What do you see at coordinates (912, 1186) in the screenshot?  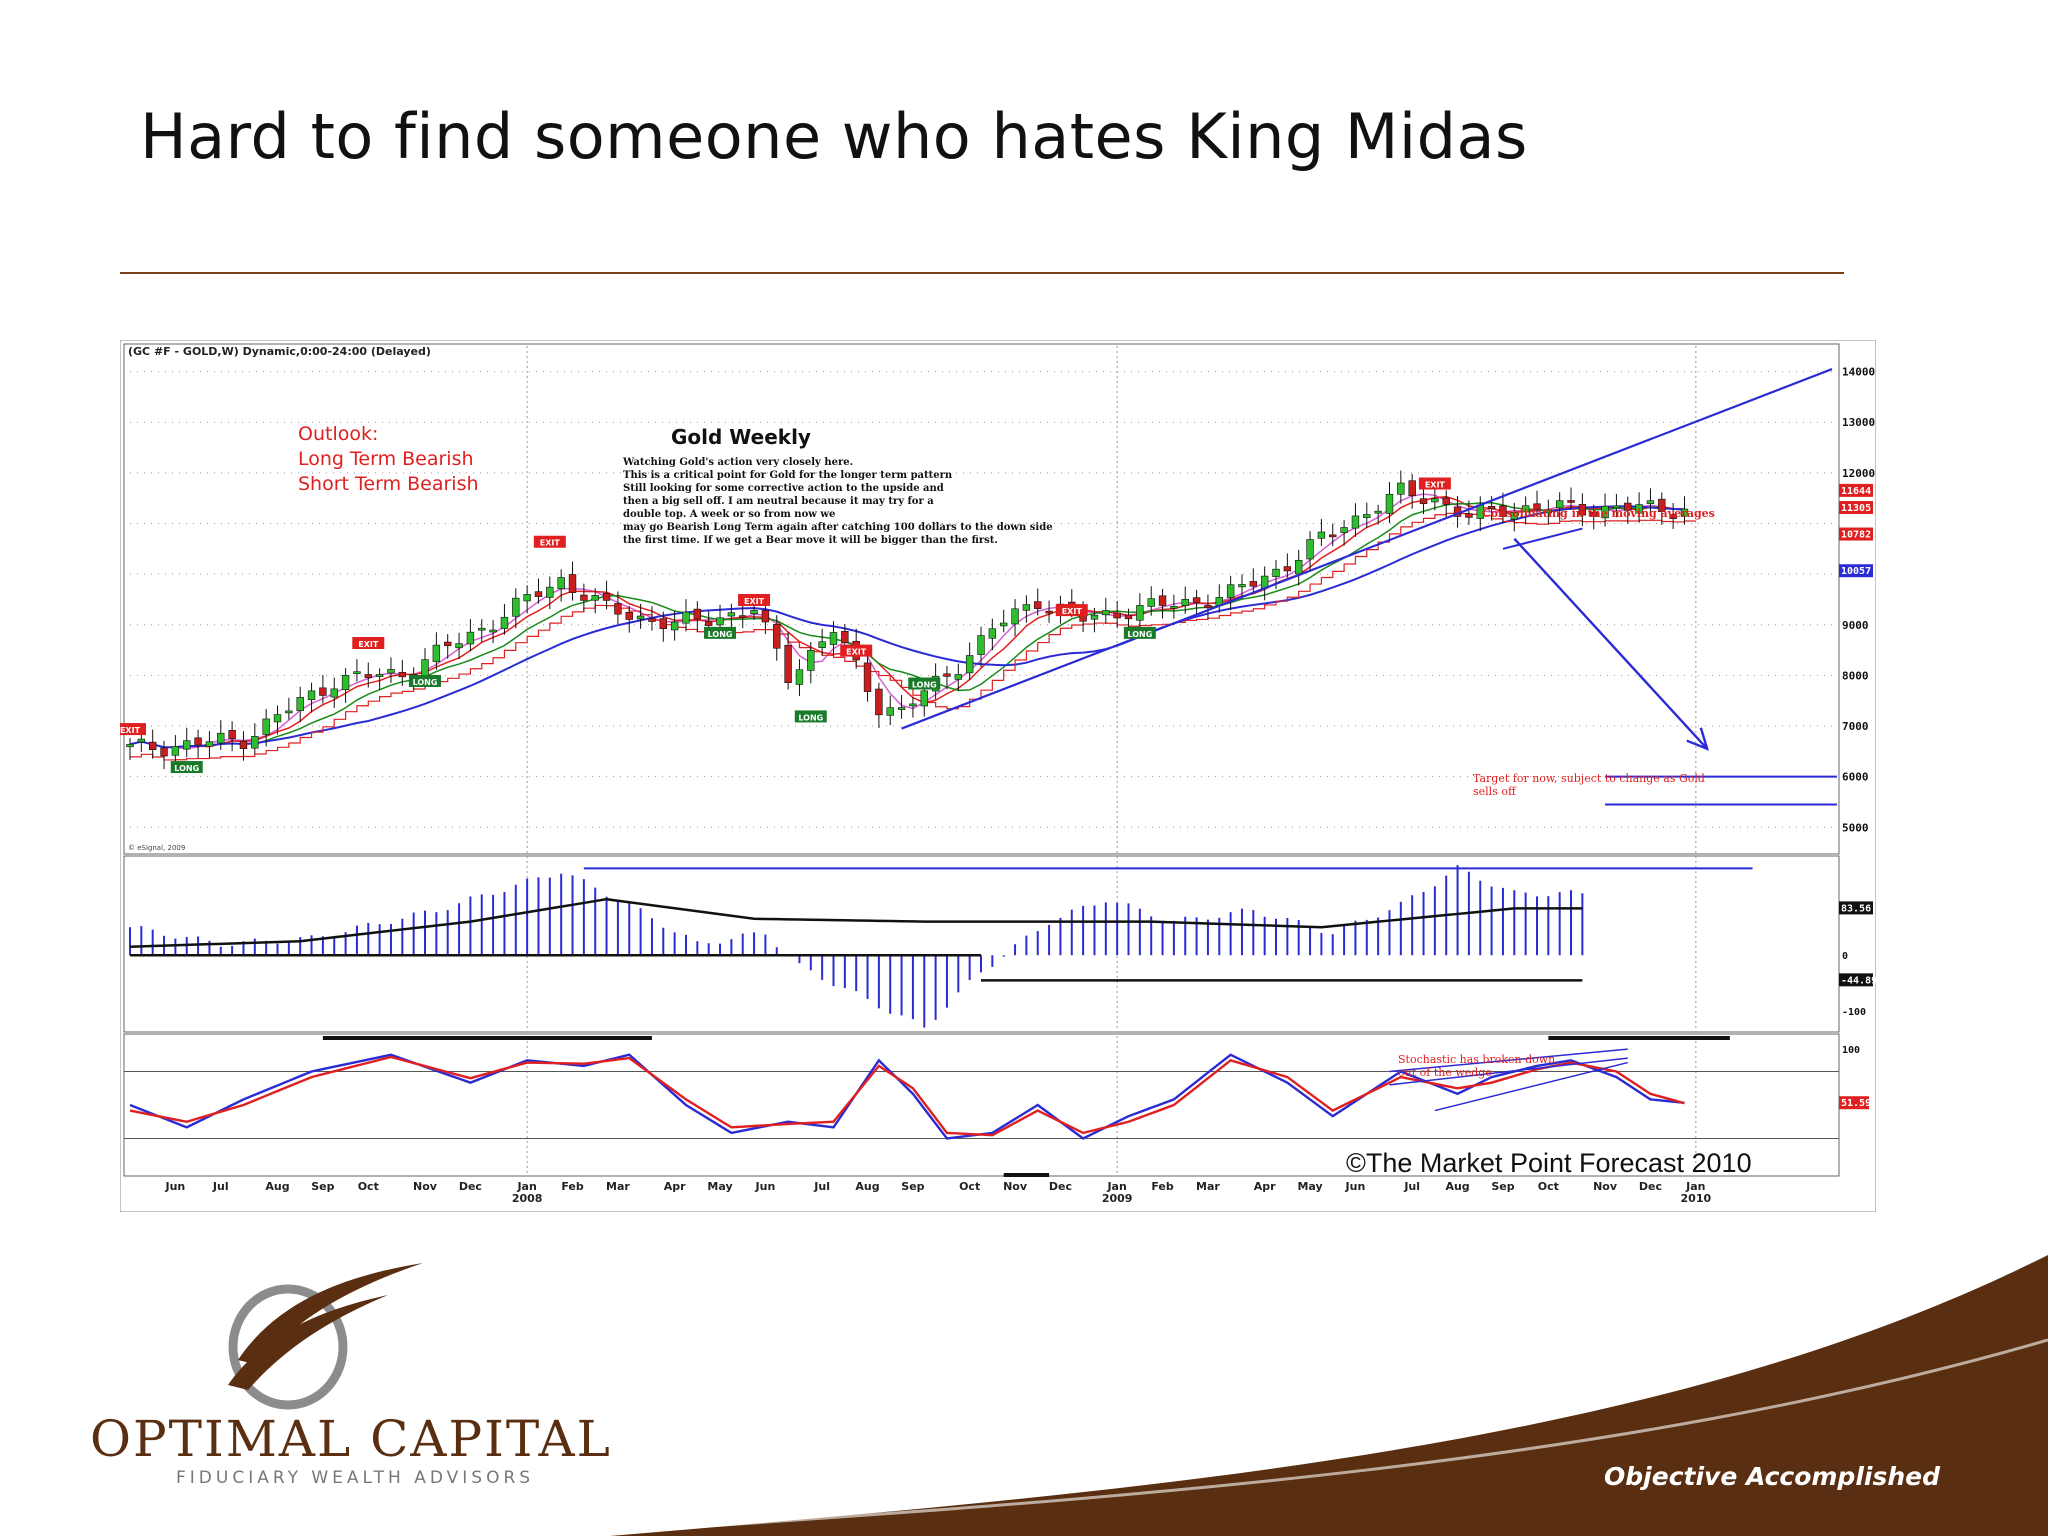 I see `x-axis-tick: Sep` at bounding box center [912, 1186].